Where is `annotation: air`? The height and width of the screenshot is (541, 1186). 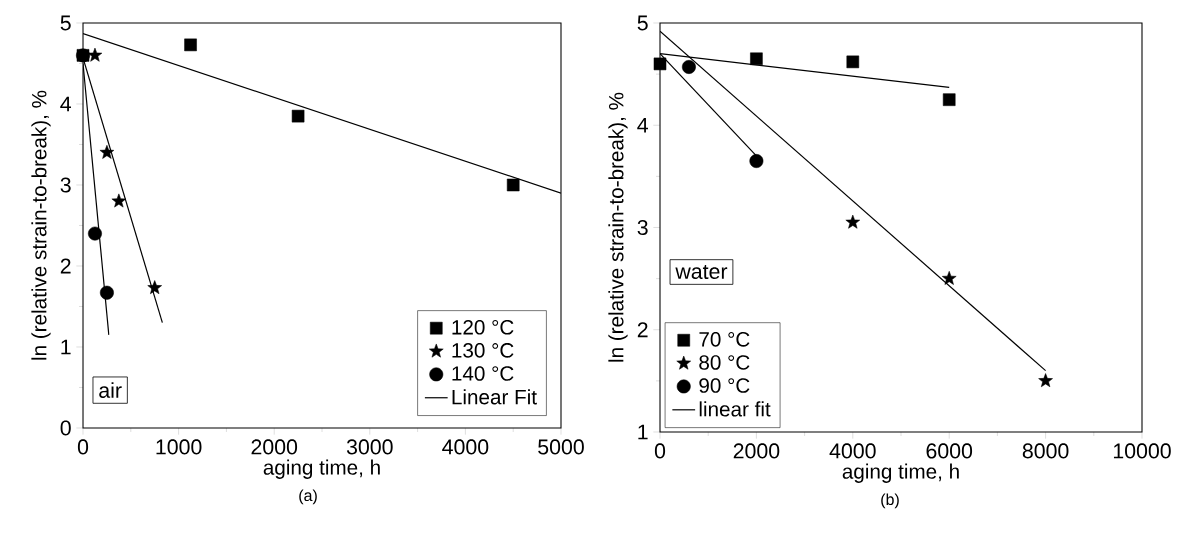 annotation: air is located at coordinates (110, 390).